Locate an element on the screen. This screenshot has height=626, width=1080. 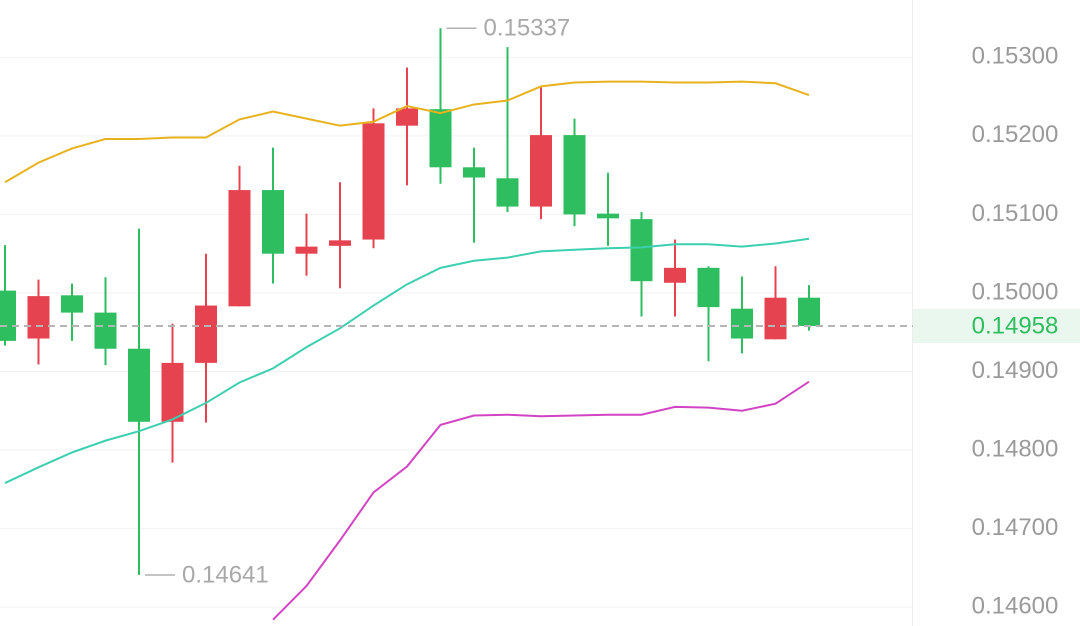
y-tick-label: 0.14700 is located at coordinates (1015, 527).